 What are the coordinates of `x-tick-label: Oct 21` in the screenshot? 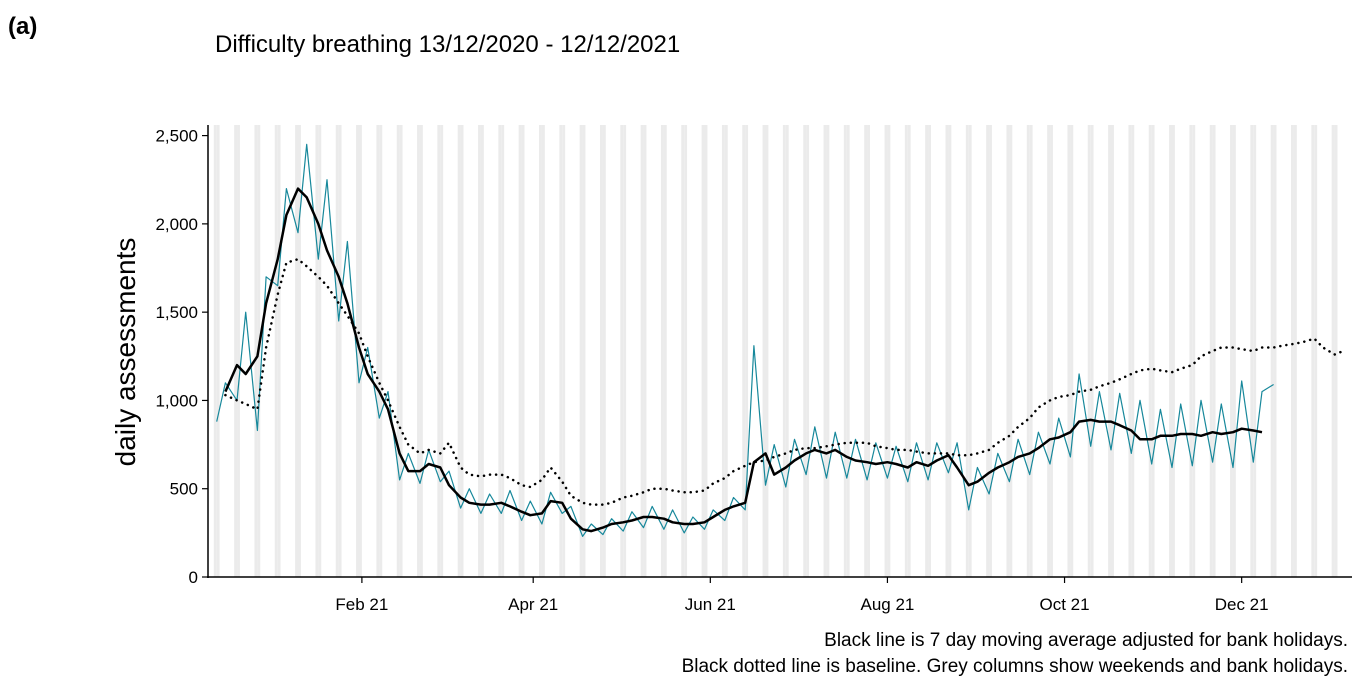 It's located at (1065, 604).